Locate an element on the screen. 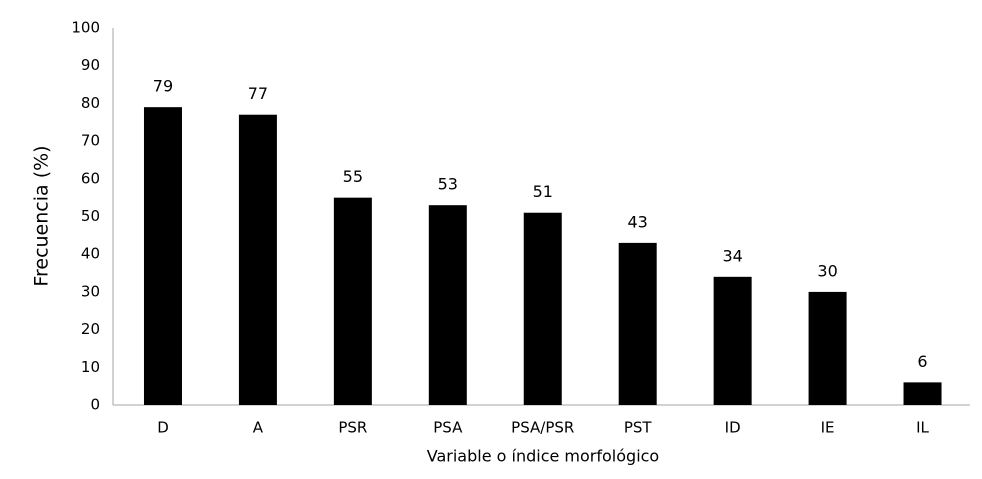  x-tick-label: ID is located at coordinates (733, 428).